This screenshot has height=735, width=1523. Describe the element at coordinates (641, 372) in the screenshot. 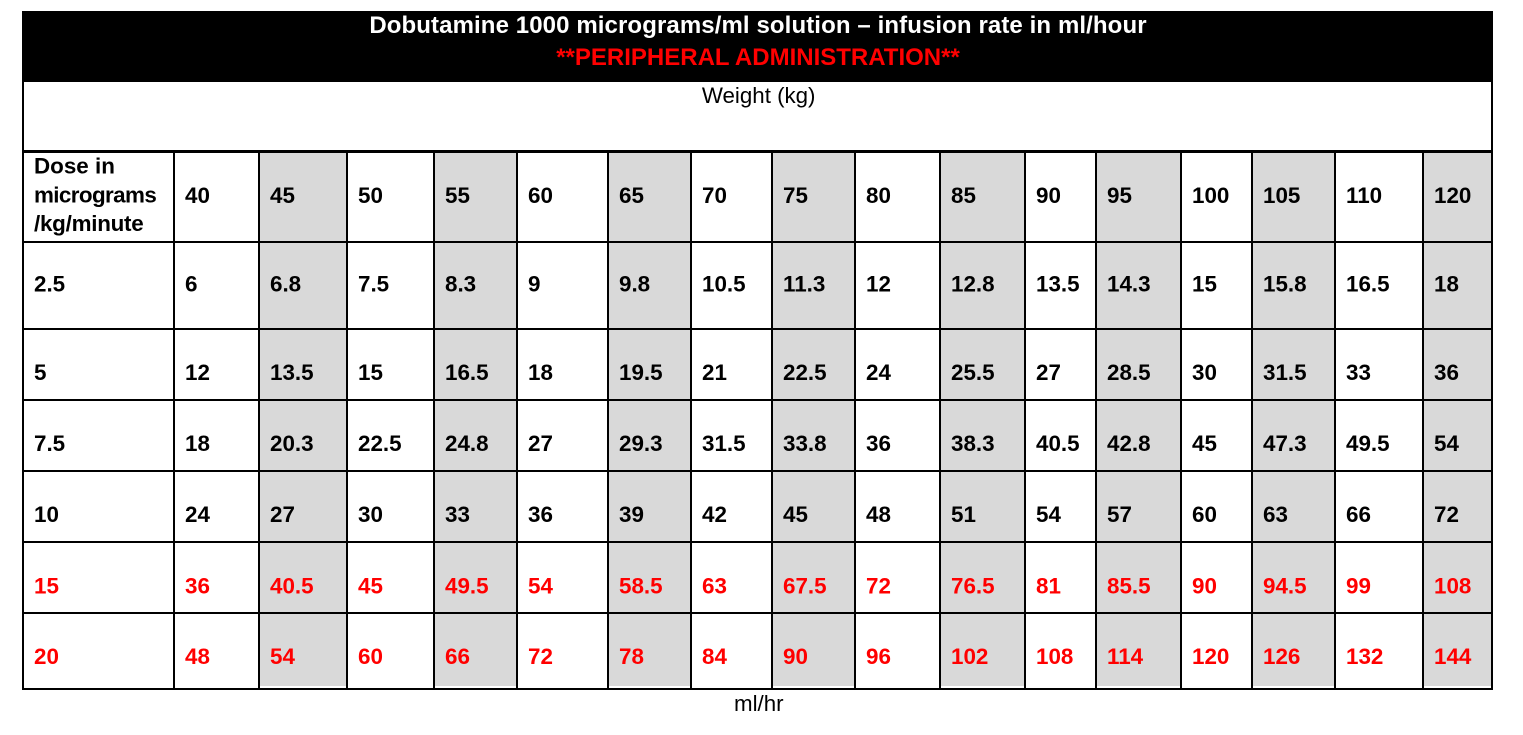

I see `svg-text: 19.5` at that location.